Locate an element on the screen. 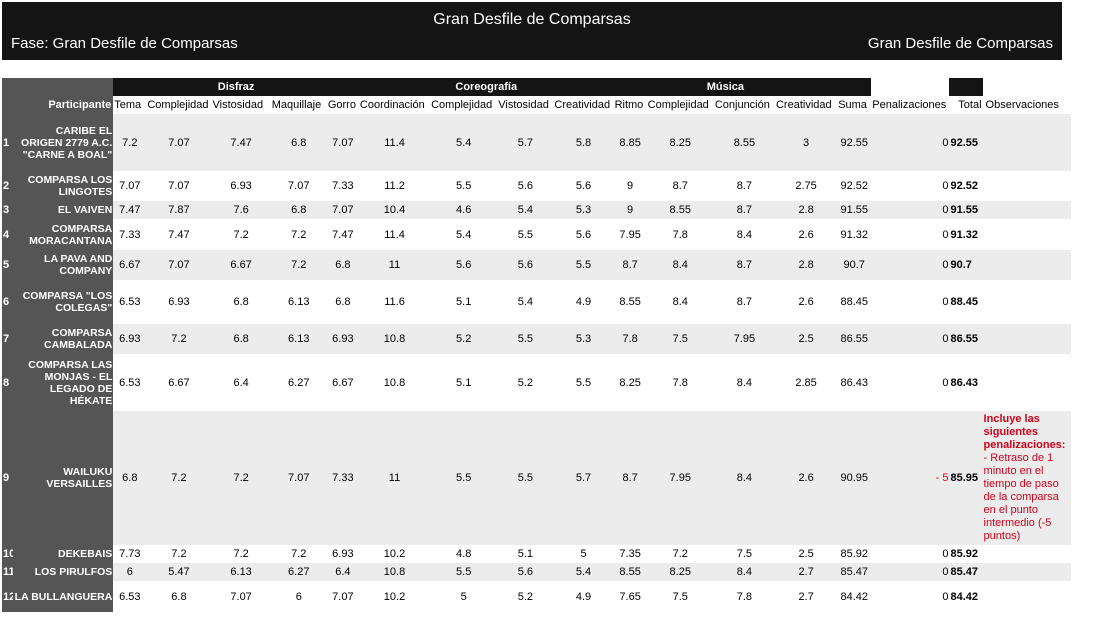 This screenshot has height=631, width=1110. participant-name: LOS PIRULFOS is located at coordinates (63, 572).